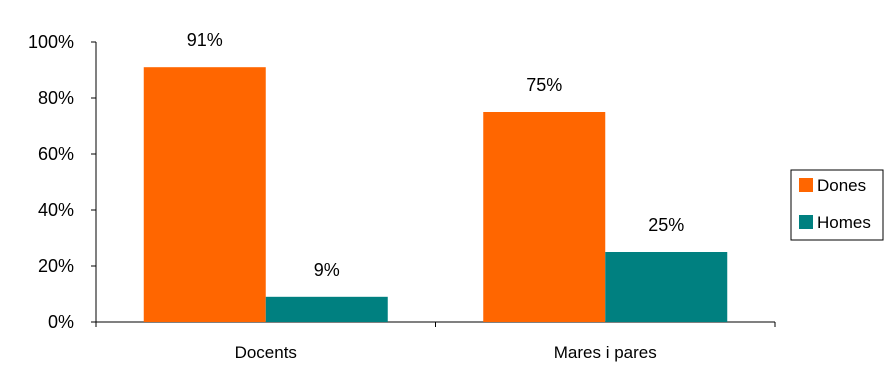  What do you see at coordinates (56, 210) in the screenshot?
I see `y-tick-label: 40%` at bounding box center [56, 210].